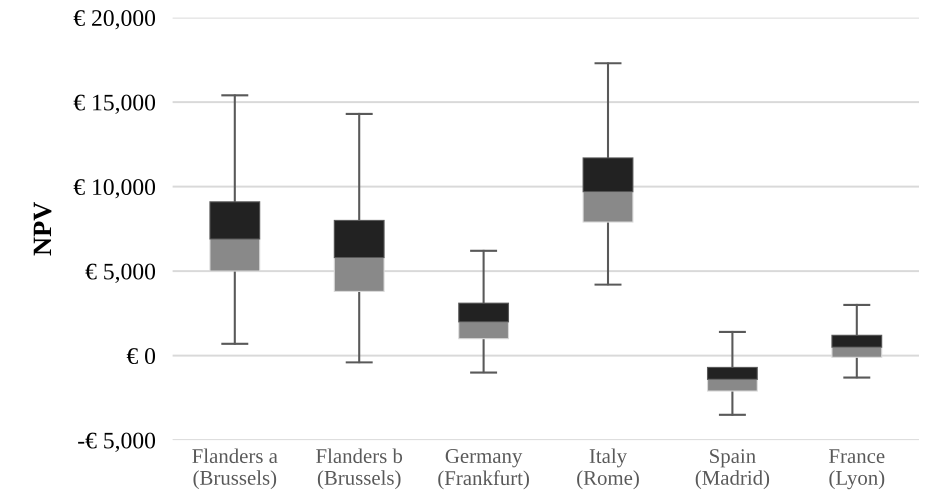  What do you see at coordinates (141, 356) in the screenshot?
I see `y-tick-label: € 0` at bounding box center [141, 356].